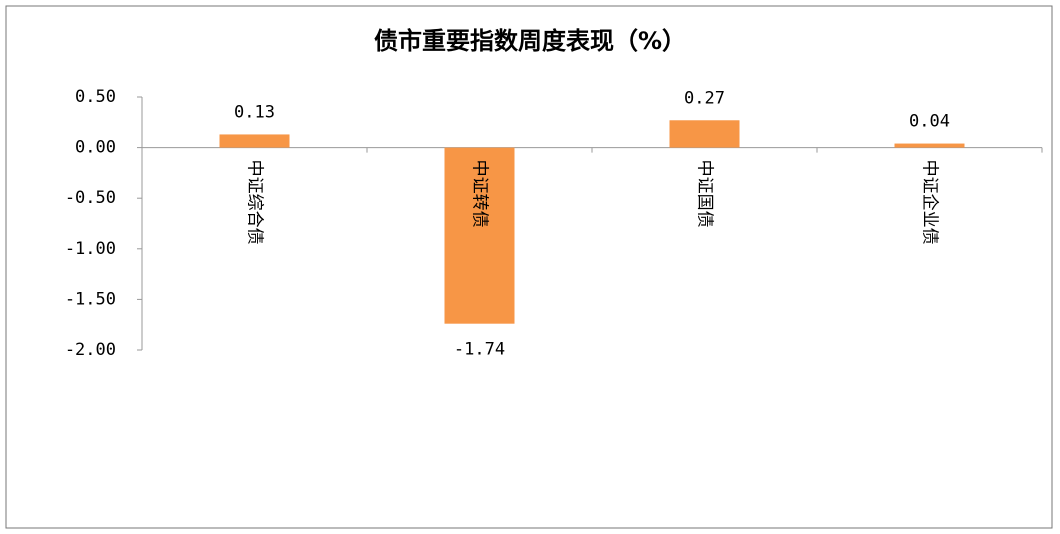 This screenshot has width=1060, height=534. Describe the element at coordinates (480, 194) in the screenshot. I see `x-tick-label: 中证转债` at that location.